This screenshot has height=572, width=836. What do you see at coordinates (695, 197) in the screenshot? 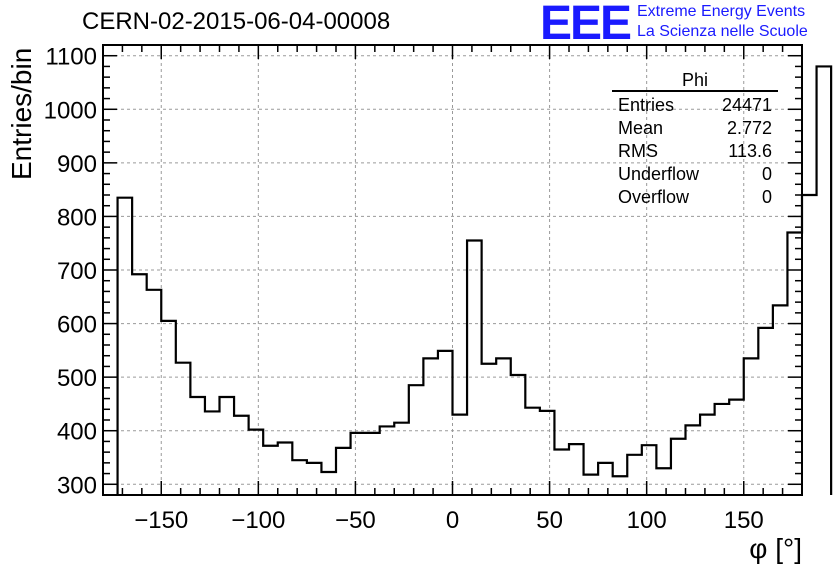
I see `stats-row-overflow: Overflow 0` at bounding box center [695, 197].